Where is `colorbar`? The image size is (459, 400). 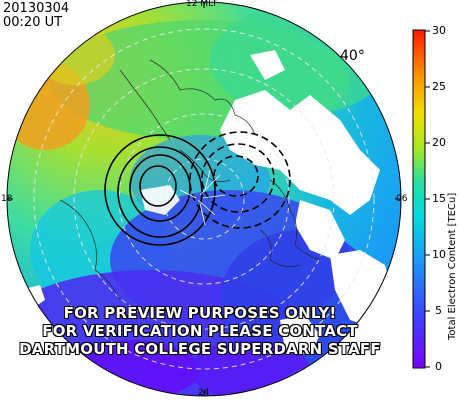 colorbar is located at coordinates (419, 199).